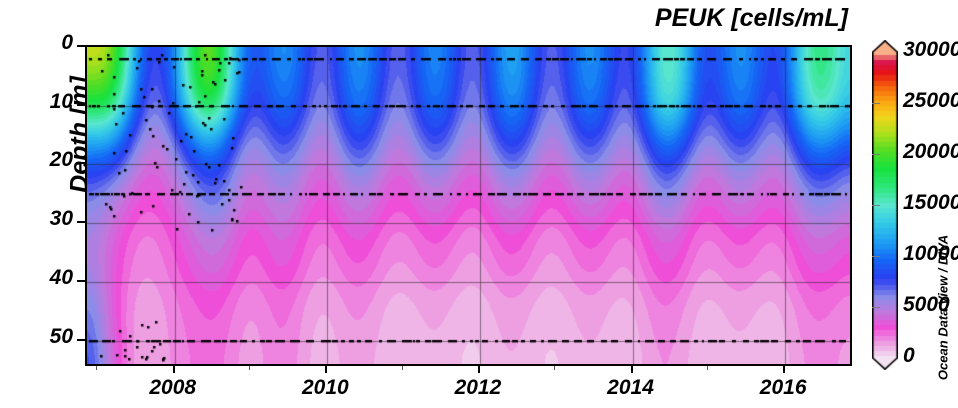  Describe the element at coordinates (61, 336) in the screenshot. I see `y-tick-label-50: 50` at that location.